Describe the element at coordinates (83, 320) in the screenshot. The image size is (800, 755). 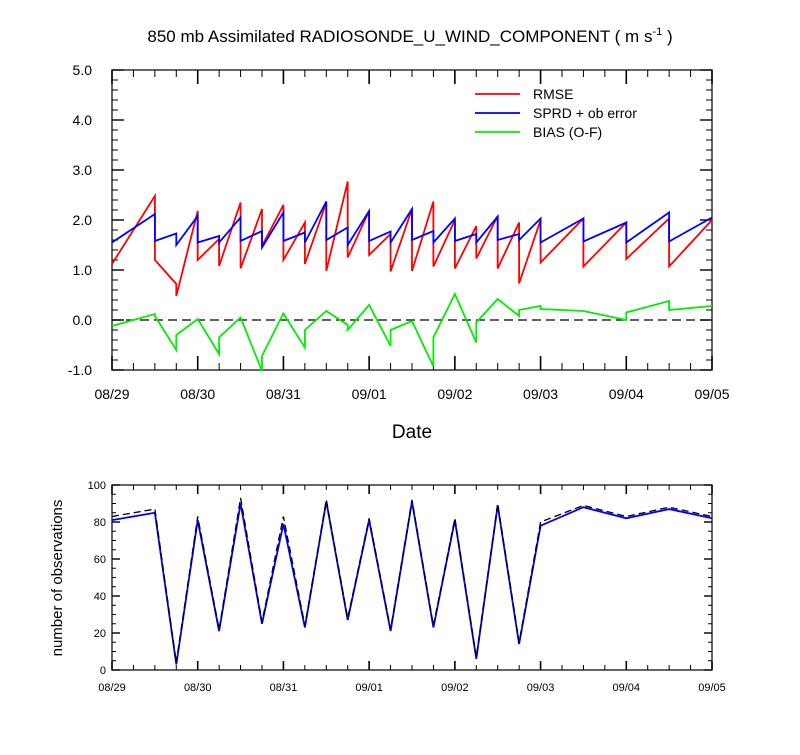
I see `y-tick-label: 0.0` at that location.